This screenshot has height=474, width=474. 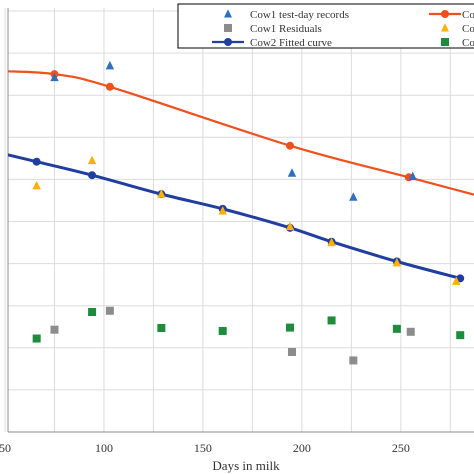 What do you see at coordinates (104, 448) in the screenshot?
I see `x-tick-label: 100` at bounding box center [104, 448].